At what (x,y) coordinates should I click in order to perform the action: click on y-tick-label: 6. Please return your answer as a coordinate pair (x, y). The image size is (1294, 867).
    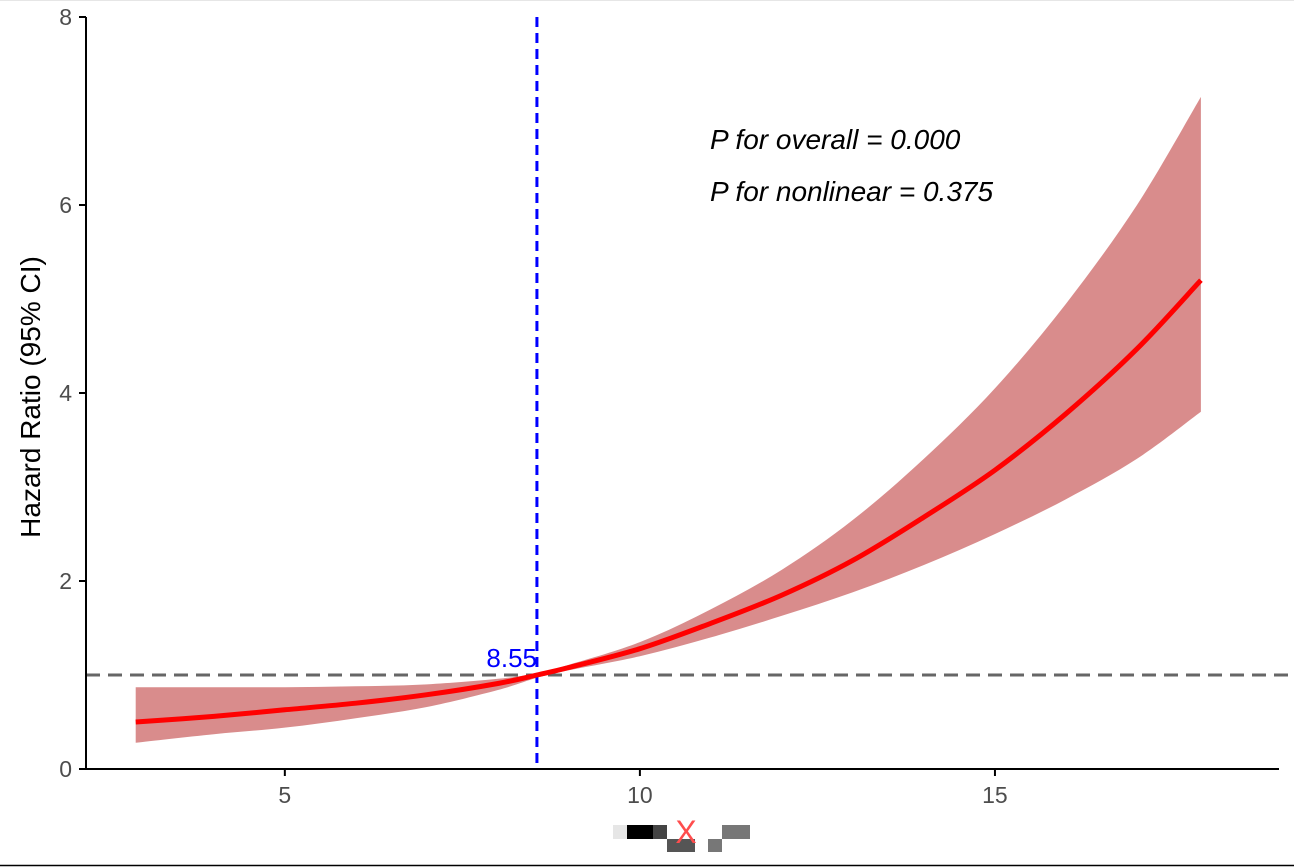
    Looking at the image, I should click on (65, 205).